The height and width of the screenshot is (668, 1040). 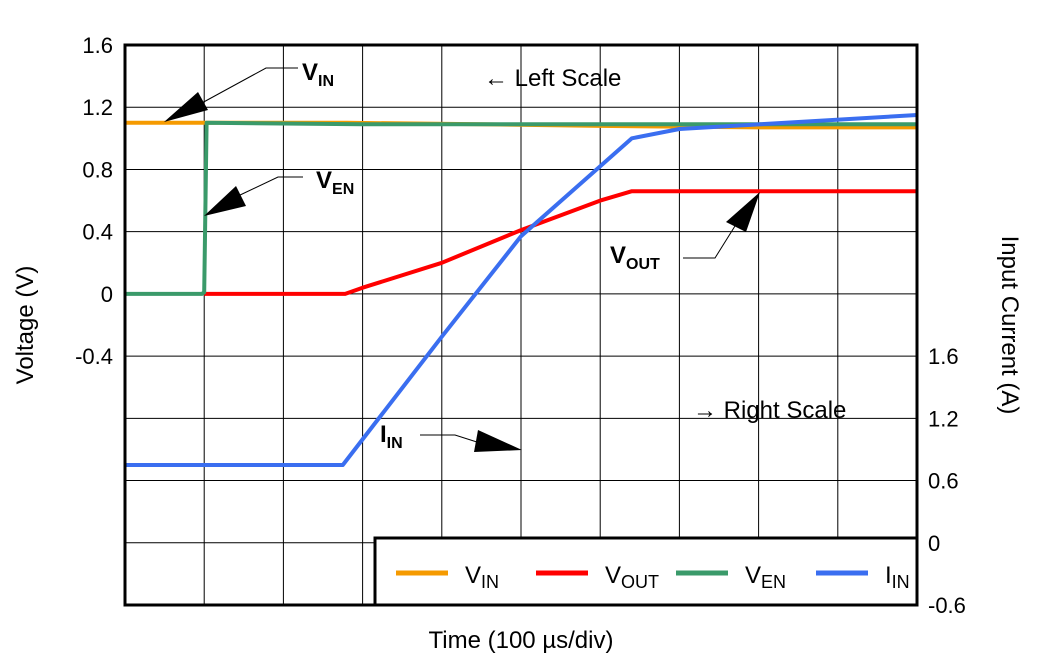 What do you see at coordinates (318, 74) in the screenshot?
I see `svg-text: VIN` at bounding box center [318, 74].